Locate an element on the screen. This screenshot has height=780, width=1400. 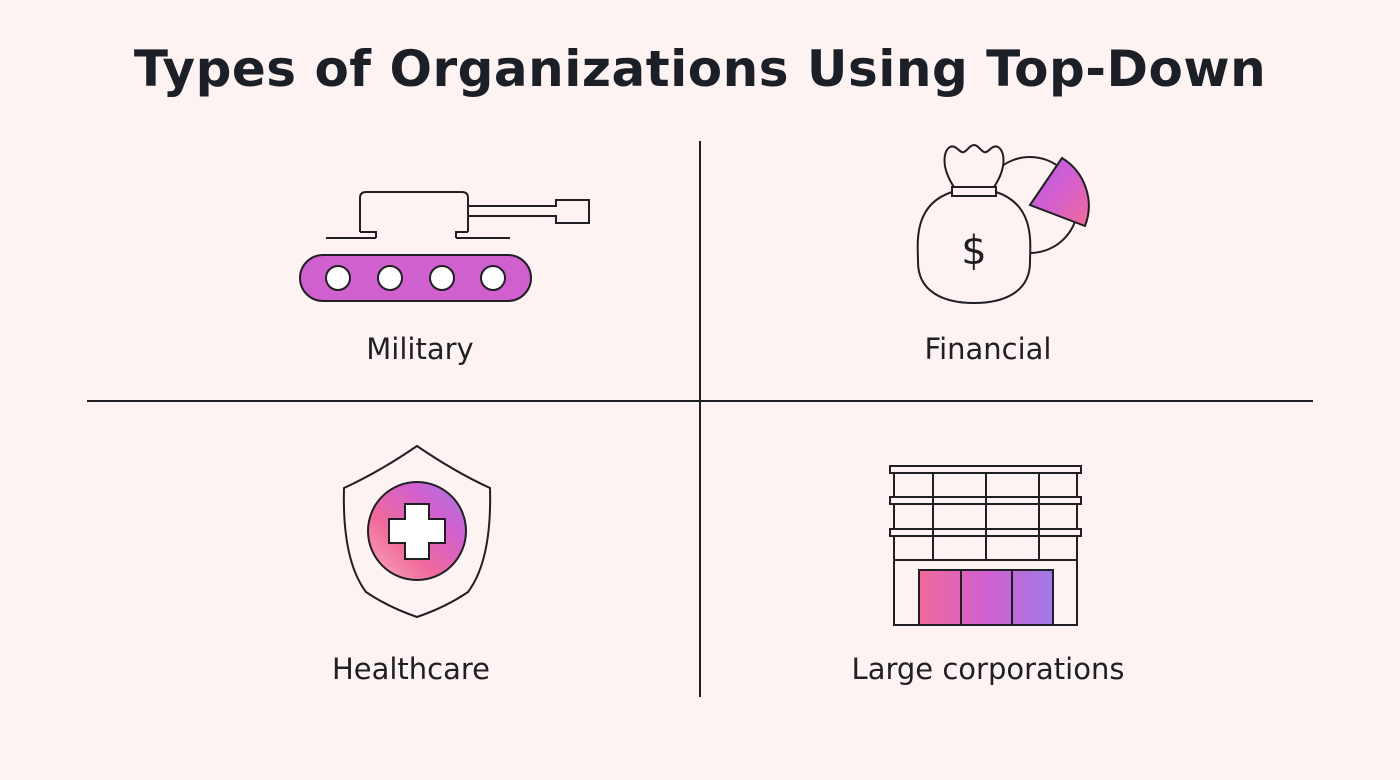
horizontal-divider is located at coordinates (700, 401).